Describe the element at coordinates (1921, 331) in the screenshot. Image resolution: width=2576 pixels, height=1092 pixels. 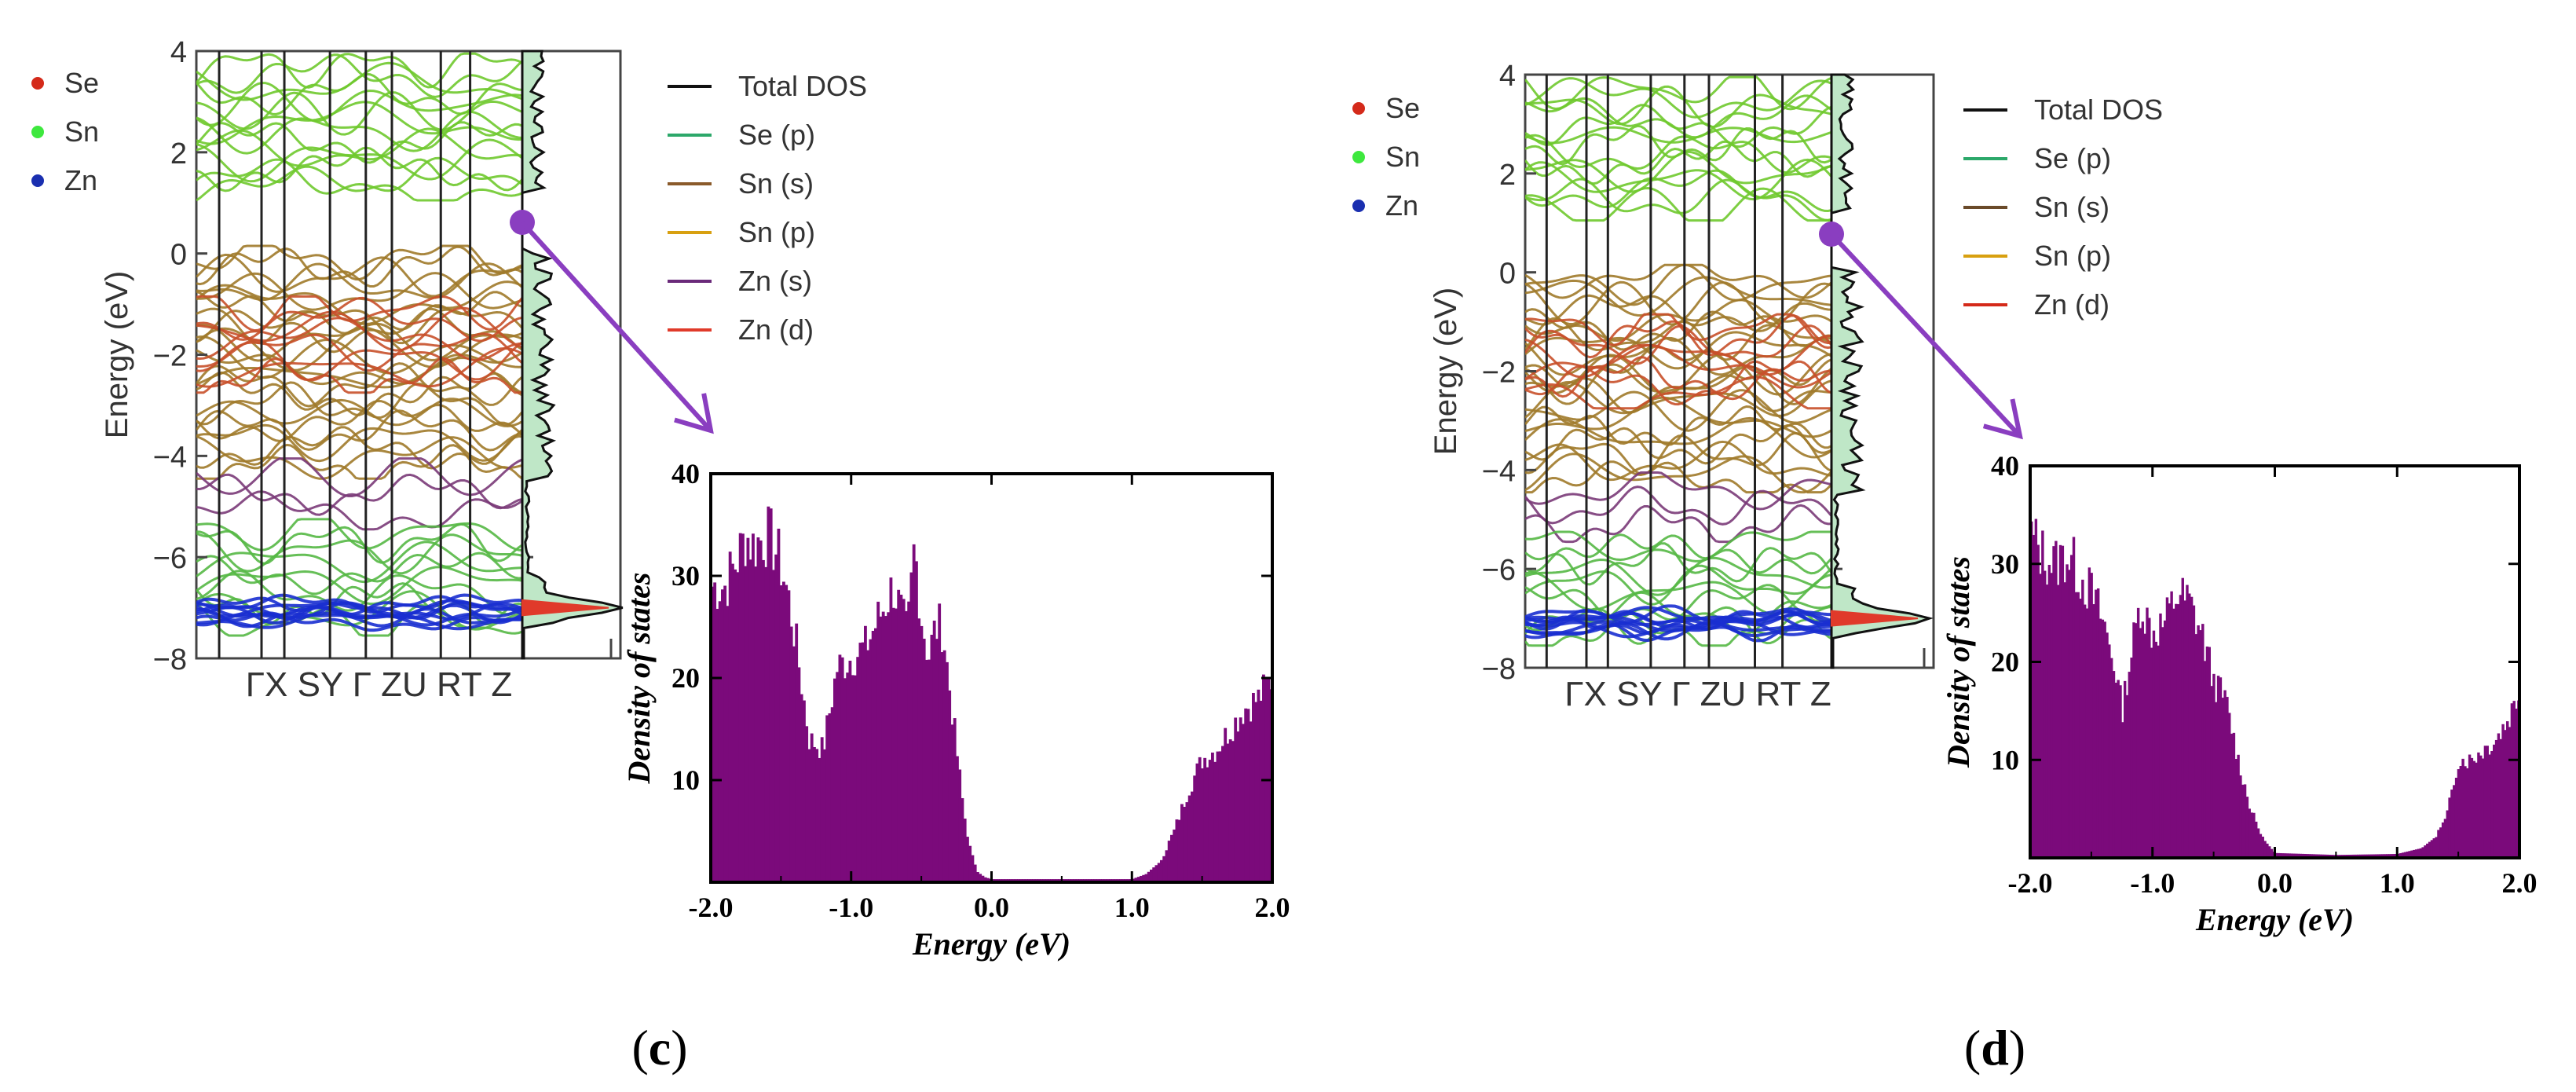
I see `zoom-arrow` at that location.